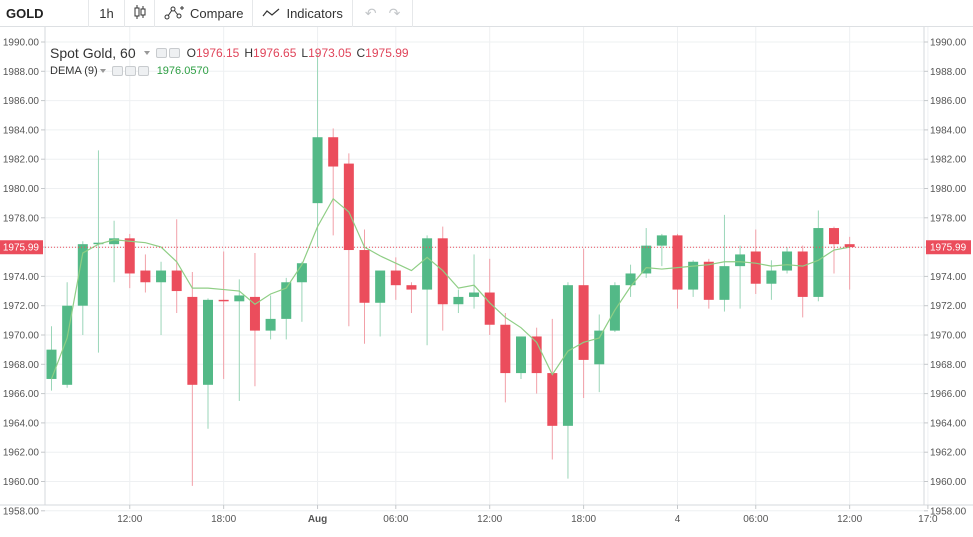 This screenshot has height=537, width=973. What do you see at coordinates (21, 72) in the screenshot?
I see `left-axis-tick-label: 1988.00` at bounding box center [21, 72].